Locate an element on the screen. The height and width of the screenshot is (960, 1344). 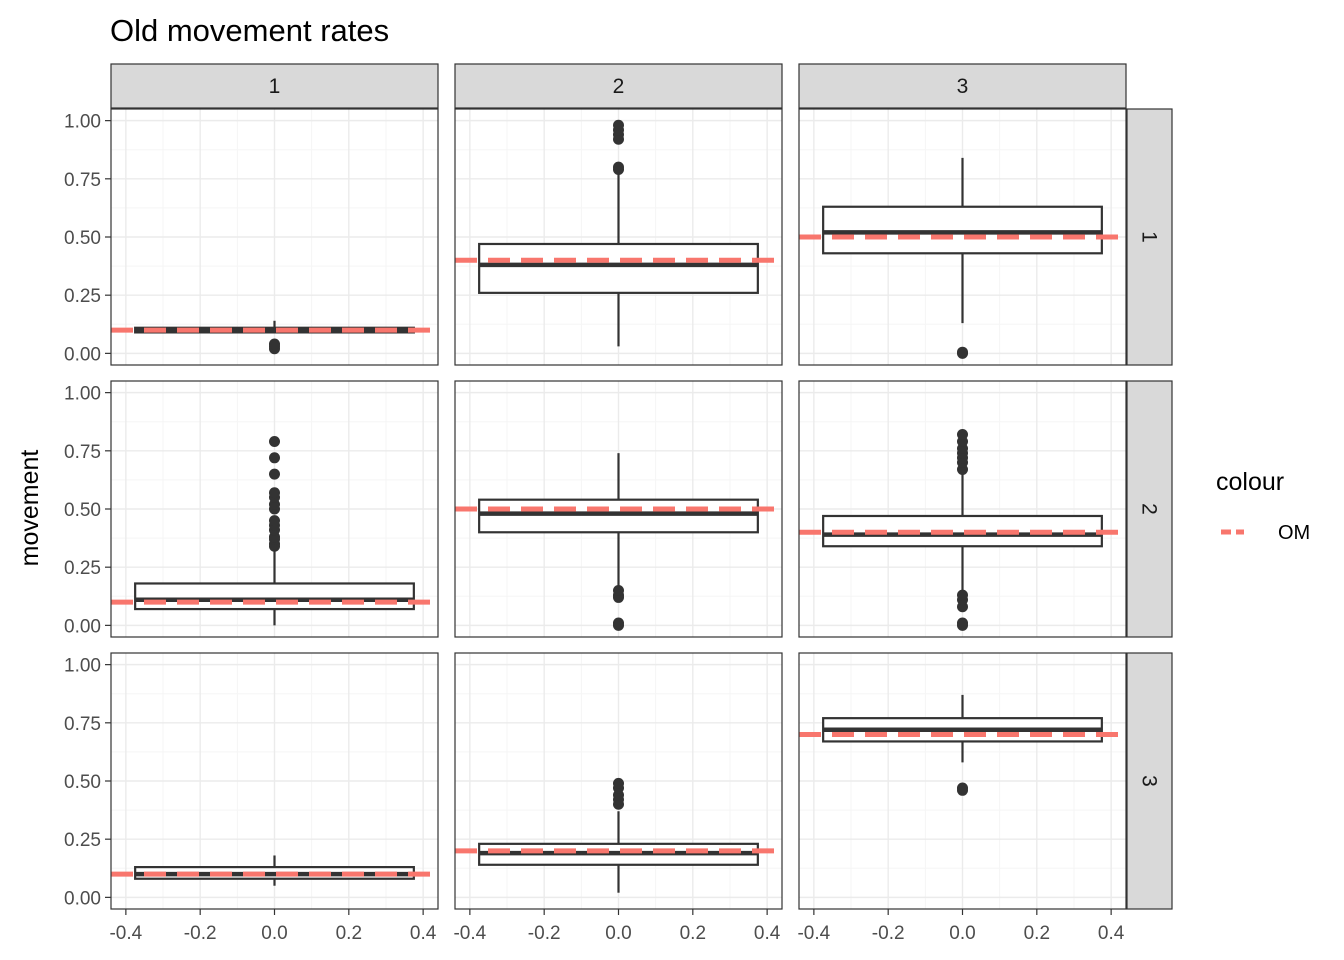
legend-title: colour is located at coordinates (1250, 482).